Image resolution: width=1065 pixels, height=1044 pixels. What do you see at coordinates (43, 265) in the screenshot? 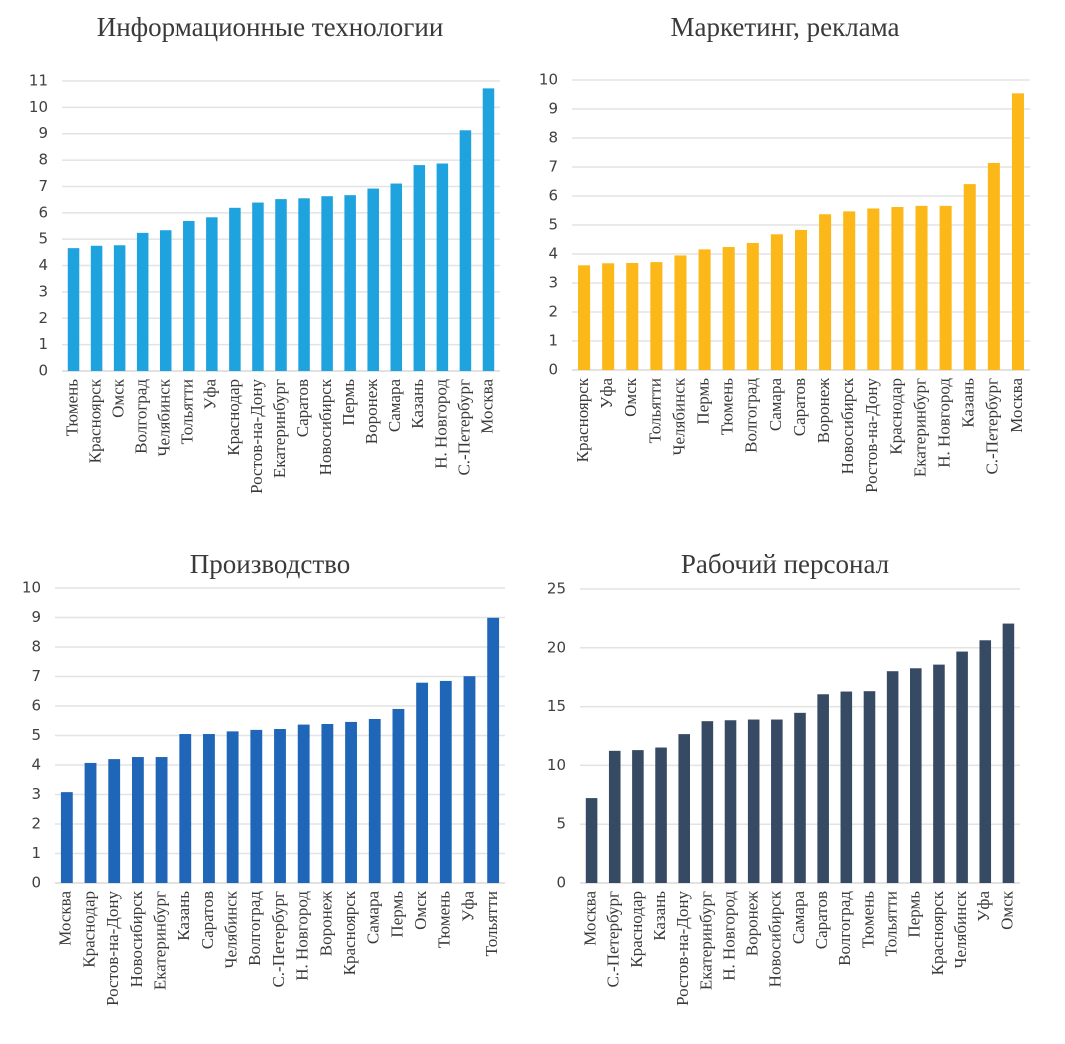
I see `y-tick-label: 4` at bounding box center [43, 265].